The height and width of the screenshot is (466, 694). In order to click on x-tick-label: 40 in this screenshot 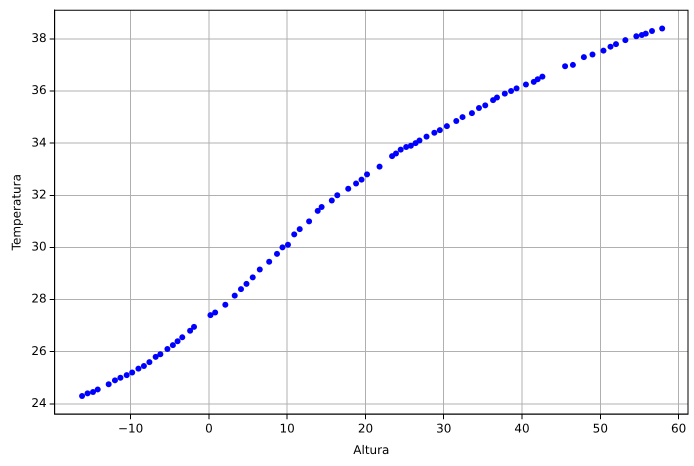, I will do `click(522, 429)`.